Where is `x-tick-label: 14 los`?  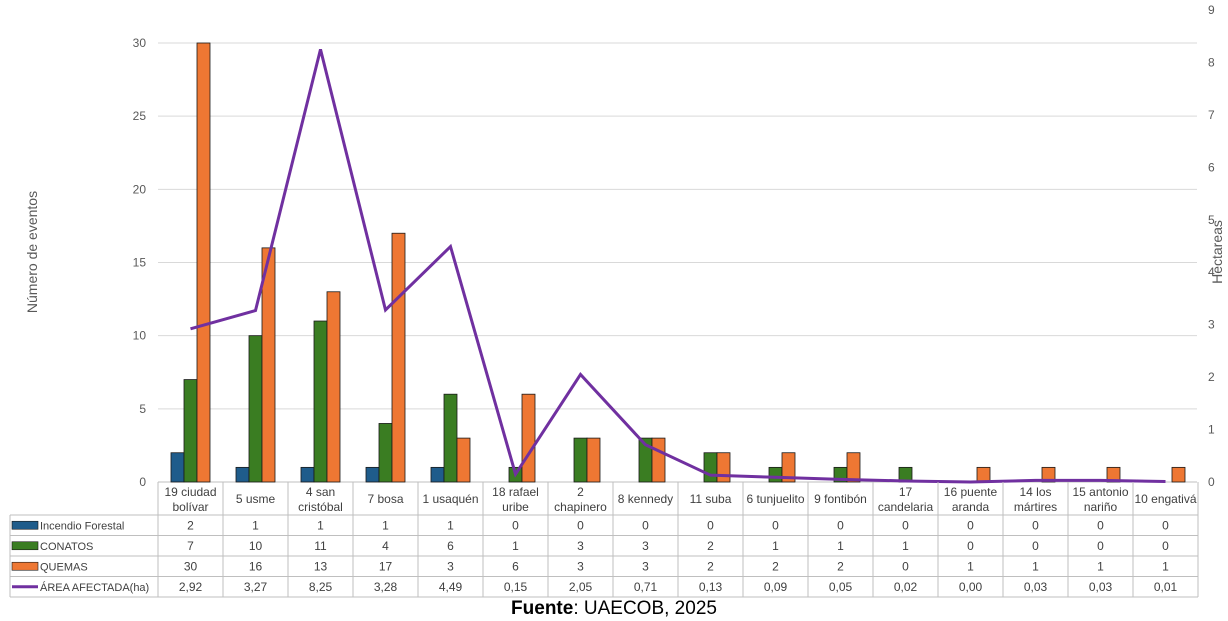
x-tick-label: 14 los is located at coordinates (1035, 492).